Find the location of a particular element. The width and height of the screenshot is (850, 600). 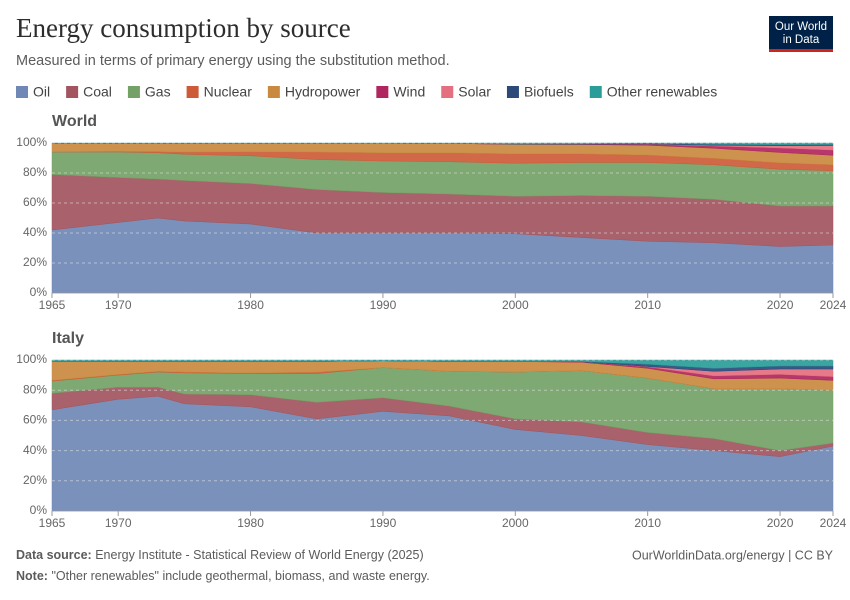

note-label: Note: is located at coordinates (32, 576).